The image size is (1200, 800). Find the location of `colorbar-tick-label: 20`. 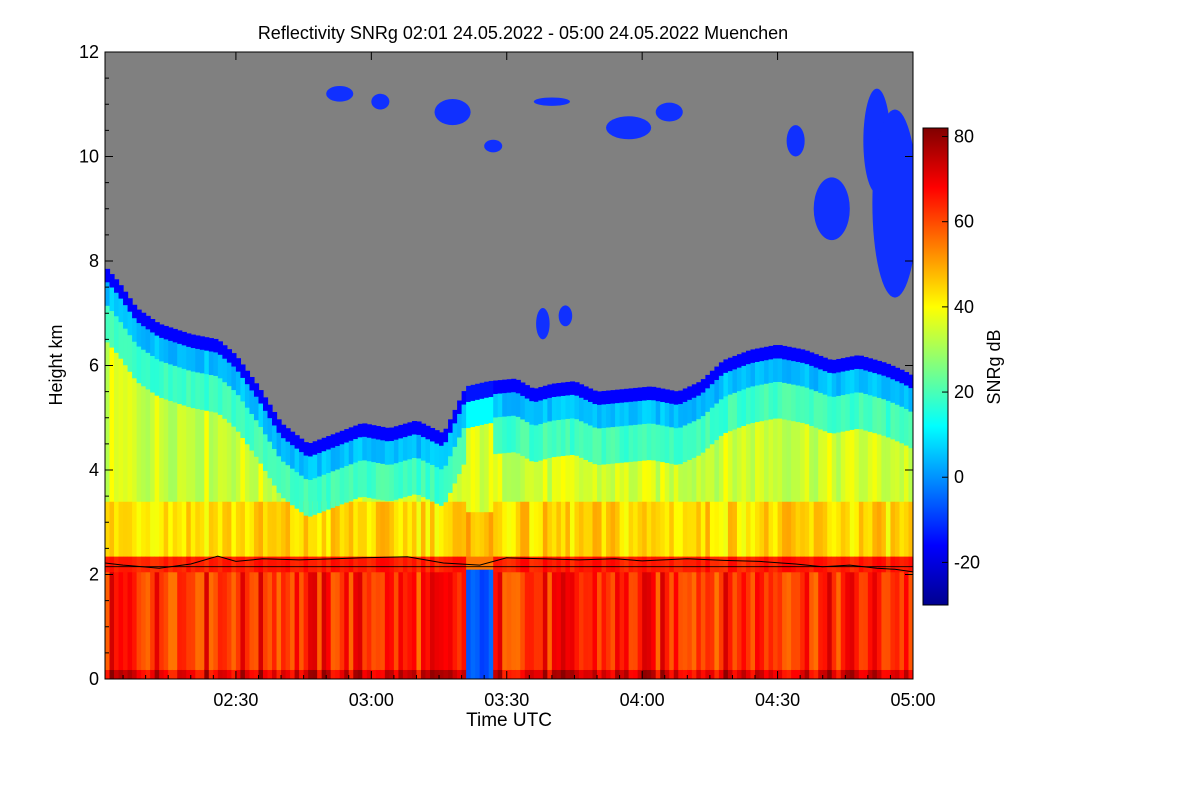

colorbar-tick-label: 20 is located at coordinates (964, 392).